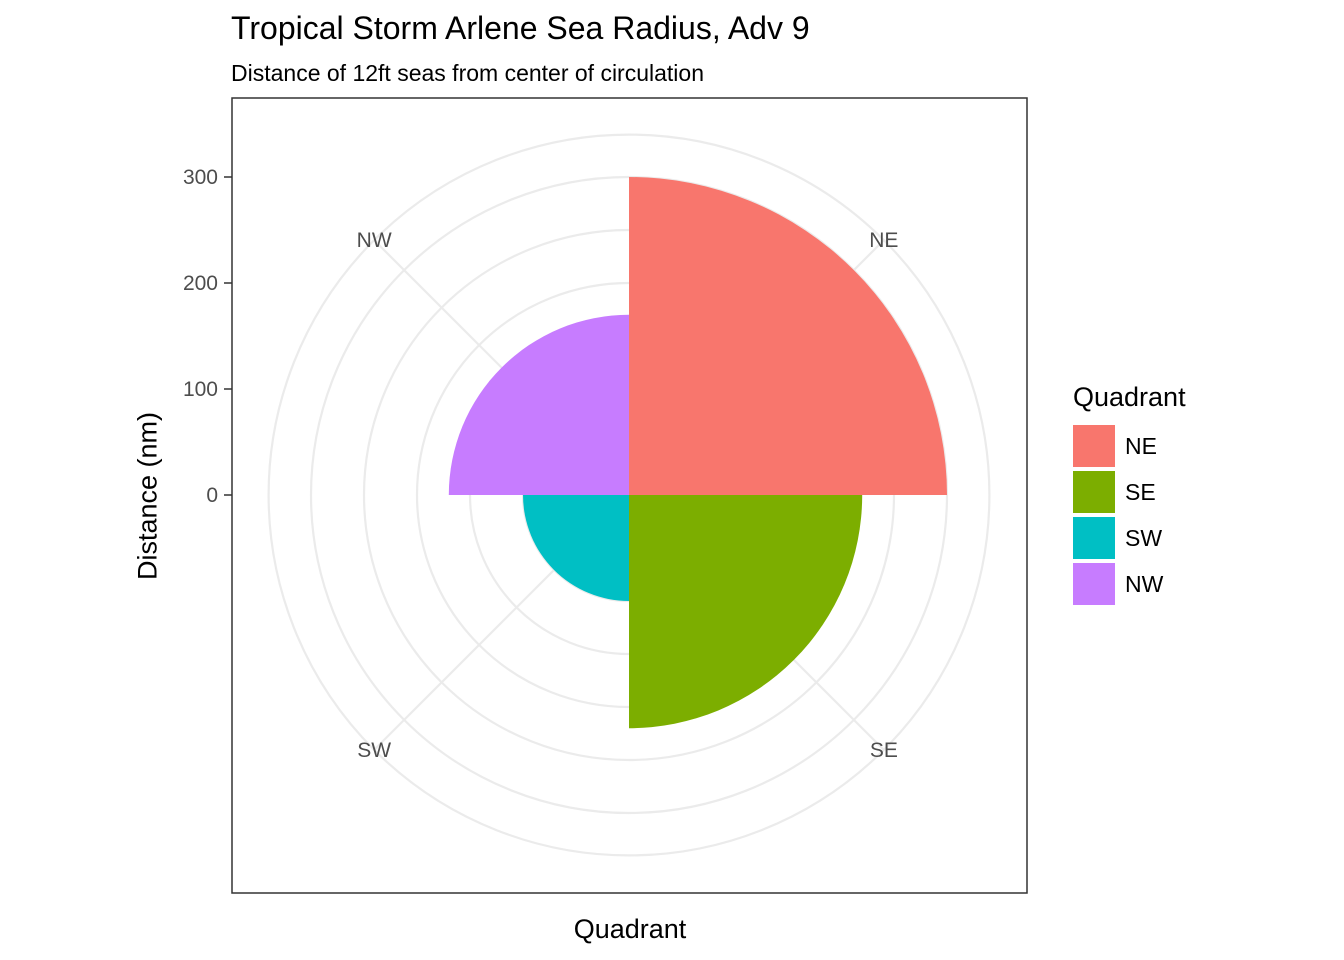 This screenshot has width=1344, height=960. Describe the element at coordinates (746, 612) in the screenshot. I see `bar-se` at that location.